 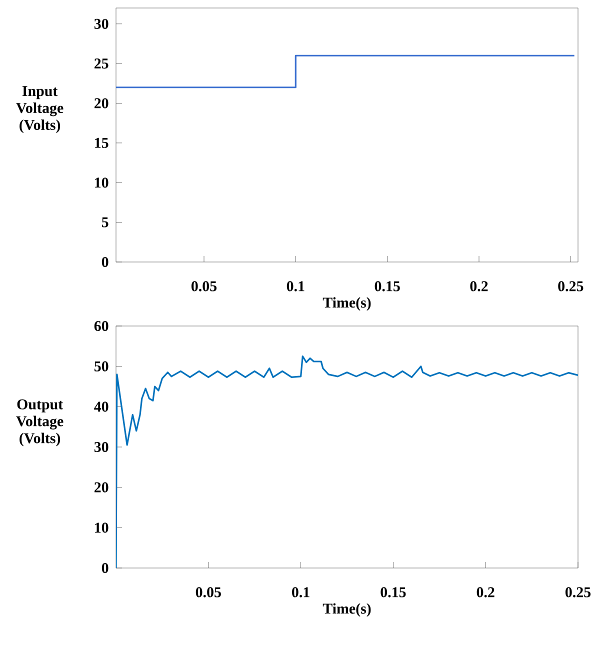 I want to click on y-axis-title: Input Voltage (Volts), so click(x=40, y=110).